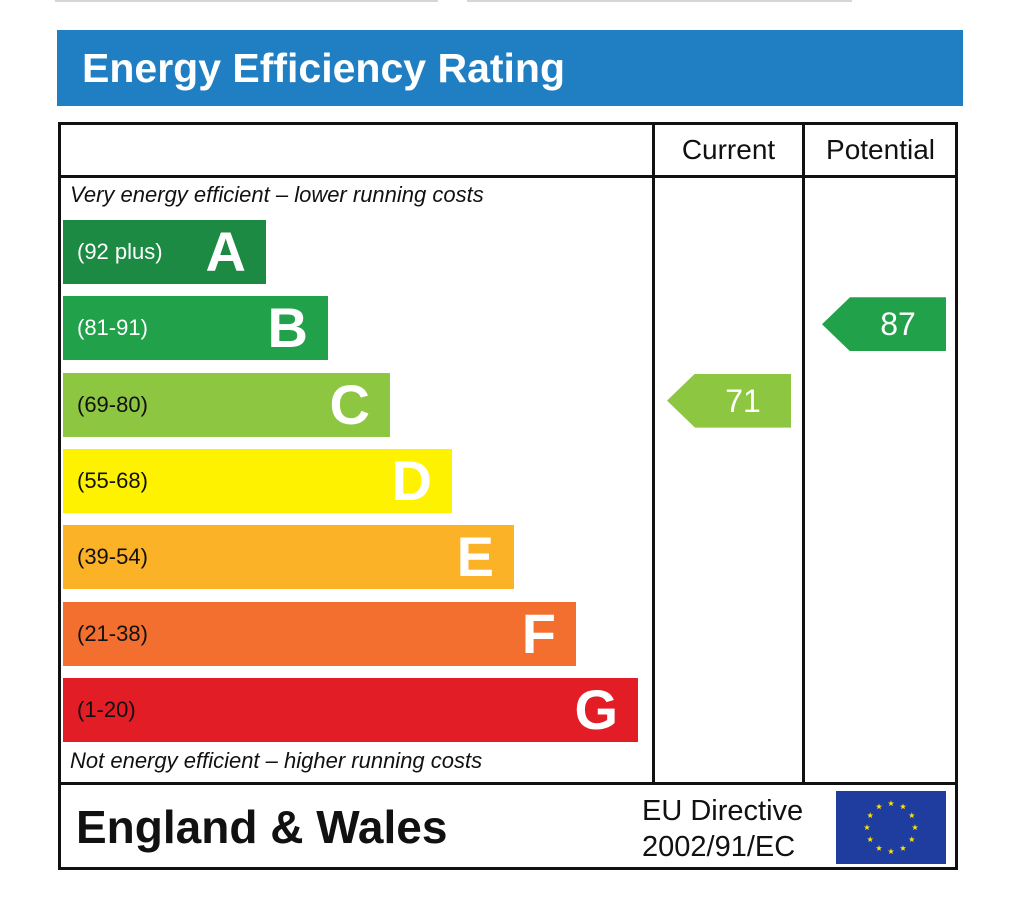 The width and height of the screenshot is (1024, 914). Describe the element at coordinates (659, 1) in the screenshot. I see `top-divider-right` at that location.